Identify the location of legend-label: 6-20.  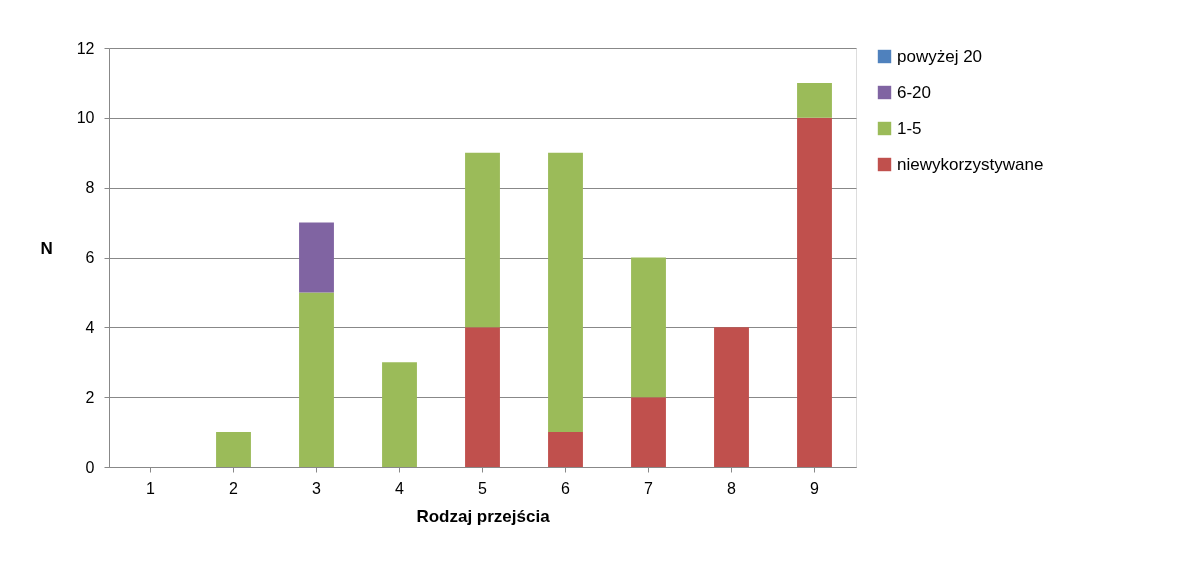
(914, 92).